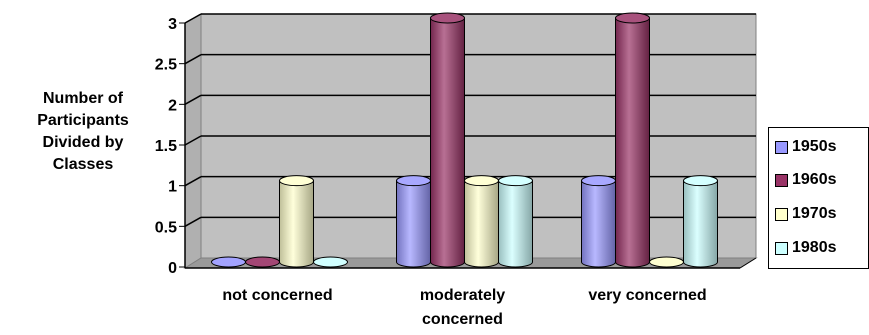 The height and width of the screenshot is (335, 869). Describe the element at coordinates (83, 120) in the screenshot. I see `y-axis-title-line: Participants` at that location.